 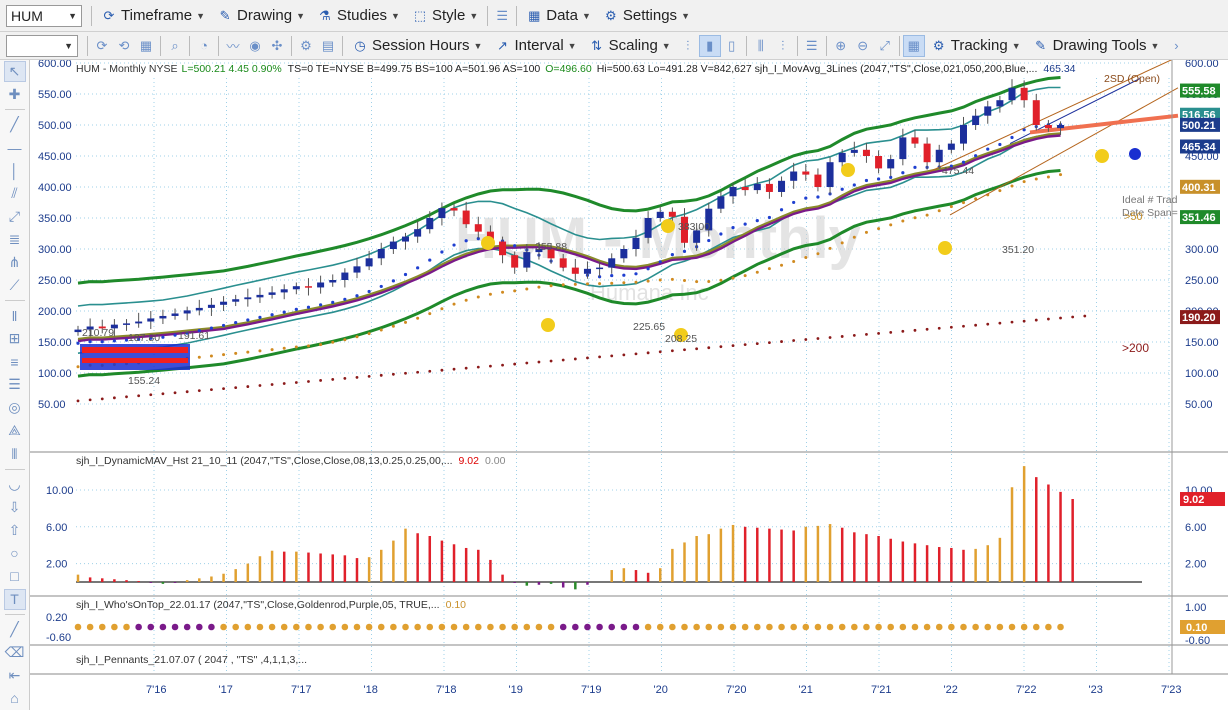 What do you see at coordinates (14, 628) in the screenshot?
I see `dashed-line-icon: ╱` at bounding box center [14, 628].